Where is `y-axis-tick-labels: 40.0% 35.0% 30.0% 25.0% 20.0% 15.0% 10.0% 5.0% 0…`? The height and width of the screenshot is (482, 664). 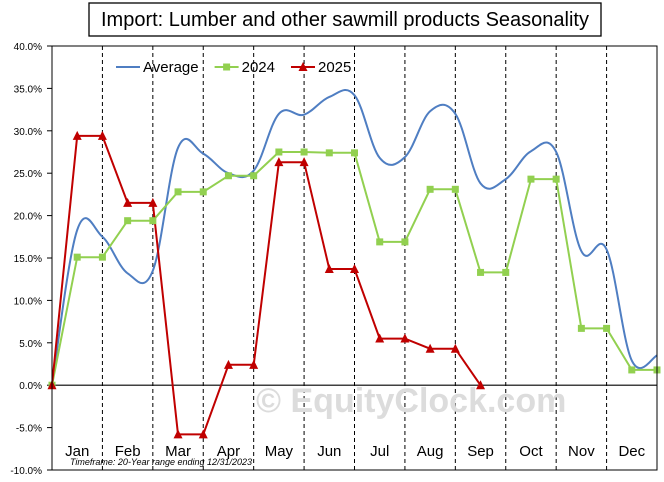
y-axis-tick-labels: 40.0% 35.0% 30.0% 25.0% 20.0% 15.0% 10.0% 5.0% 0… is located at coordinates (31, 259).